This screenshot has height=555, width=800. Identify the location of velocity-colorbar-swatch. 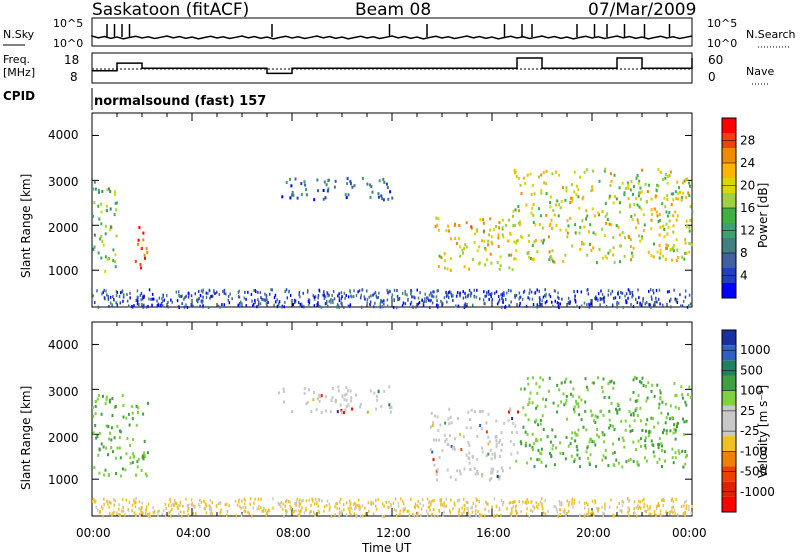
(729, 368).